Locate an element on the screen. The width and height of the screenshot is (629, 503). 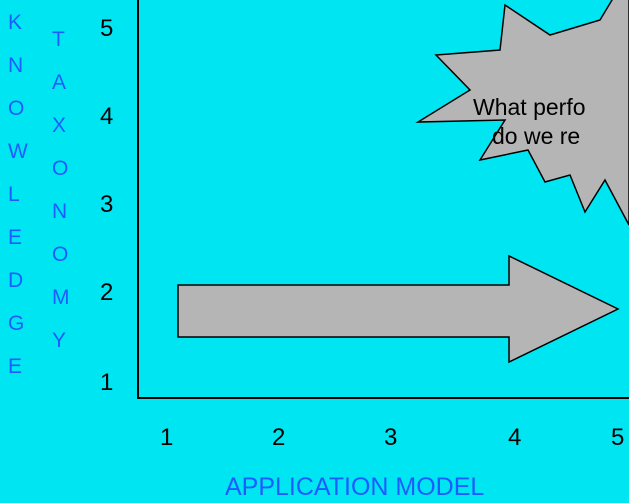
y-tick-label: 1 is located at coordinates (107, 382).